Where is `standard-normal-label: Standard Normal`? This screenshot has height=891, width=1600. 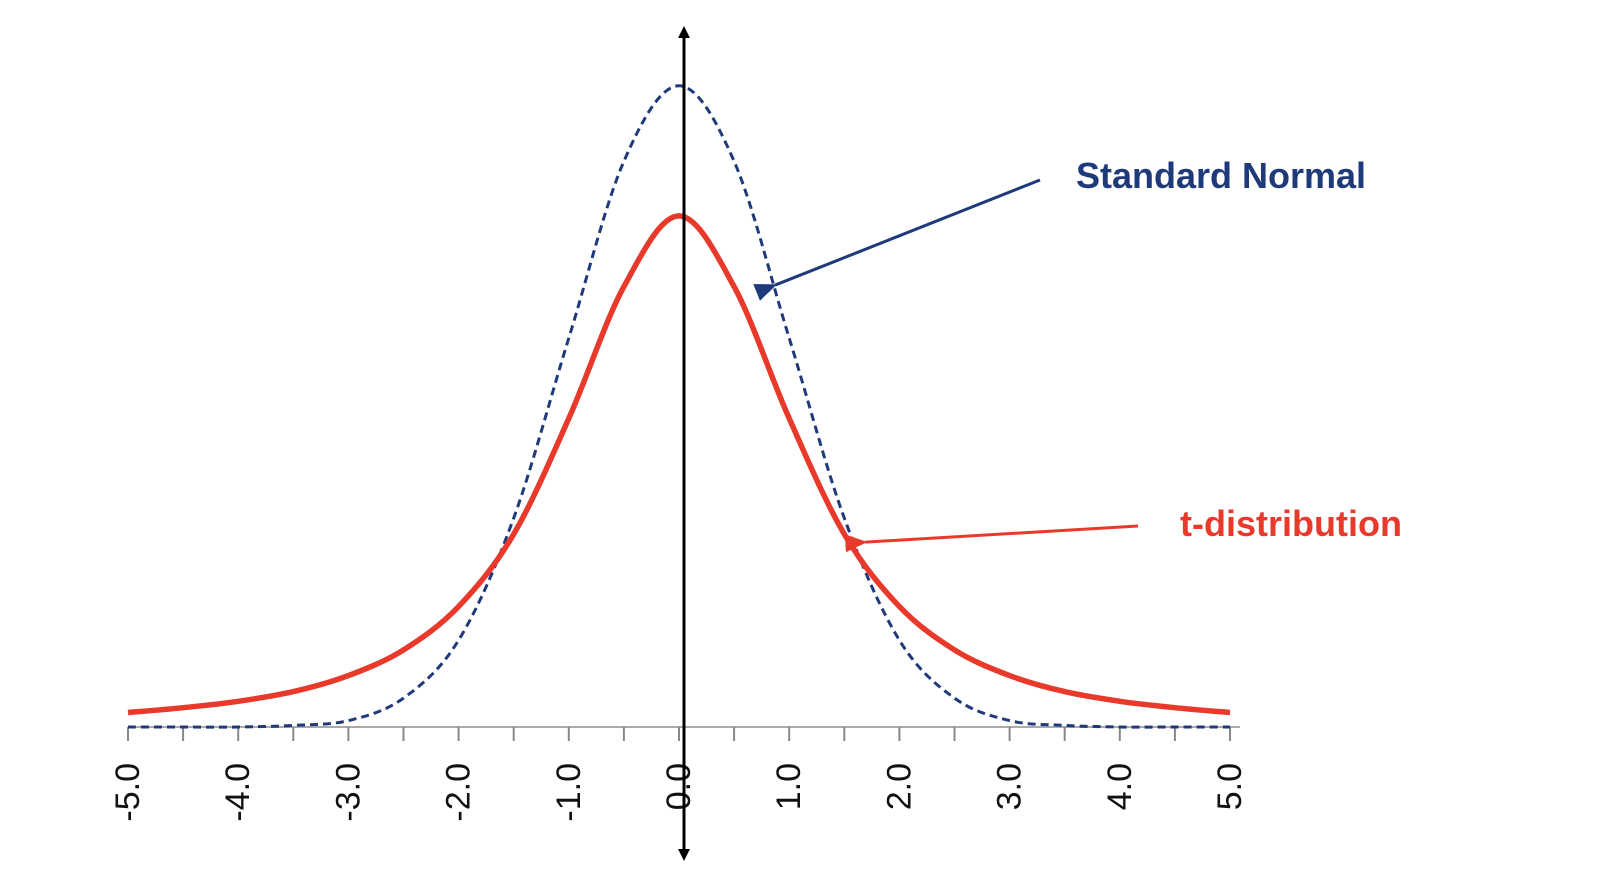
standard-normal-label: Standard Normal is located at coordinates (1221, 175).